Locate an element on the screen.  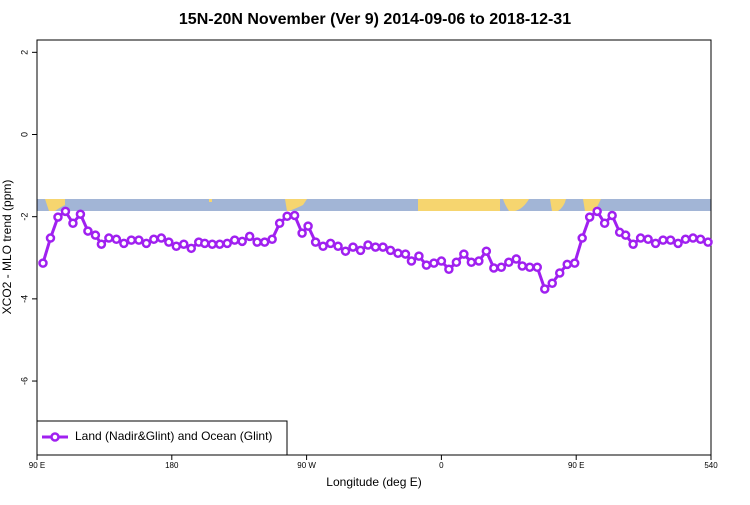
y-axis-label: XCO2 - MLO trend (ppm) is located at coordinates (7, 247).